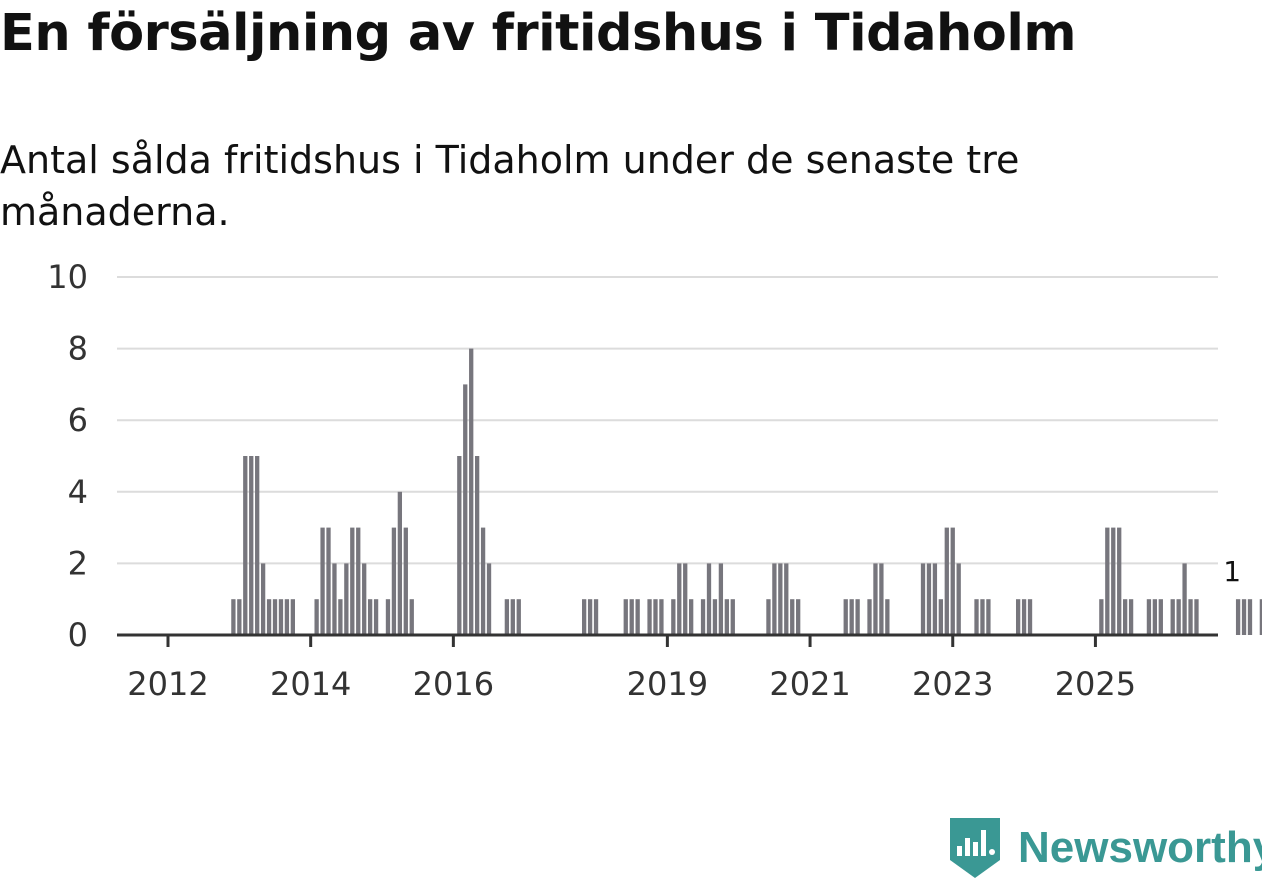 This screenshot has width=1262, height=879. Describe the element at coordinates (453, 684) in the screenshot. I see `x-tick-label: 2016` at that location.